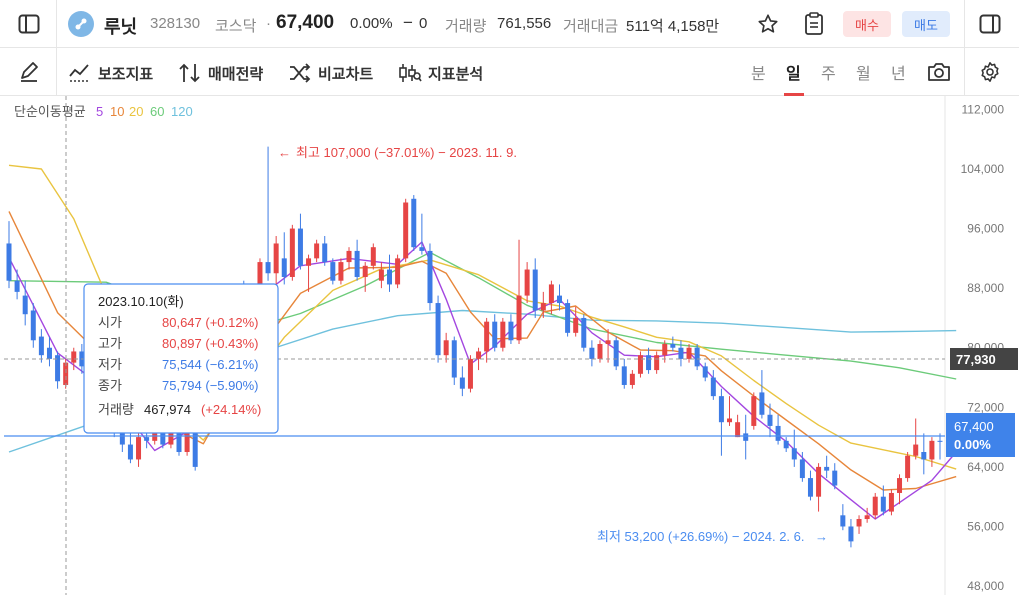 This screenshot has height=595, width=1019. What do you see at coordinates (117, 111) in the screenshot?
I see `legend-ma10: 10` at bounding box center [117, 111].